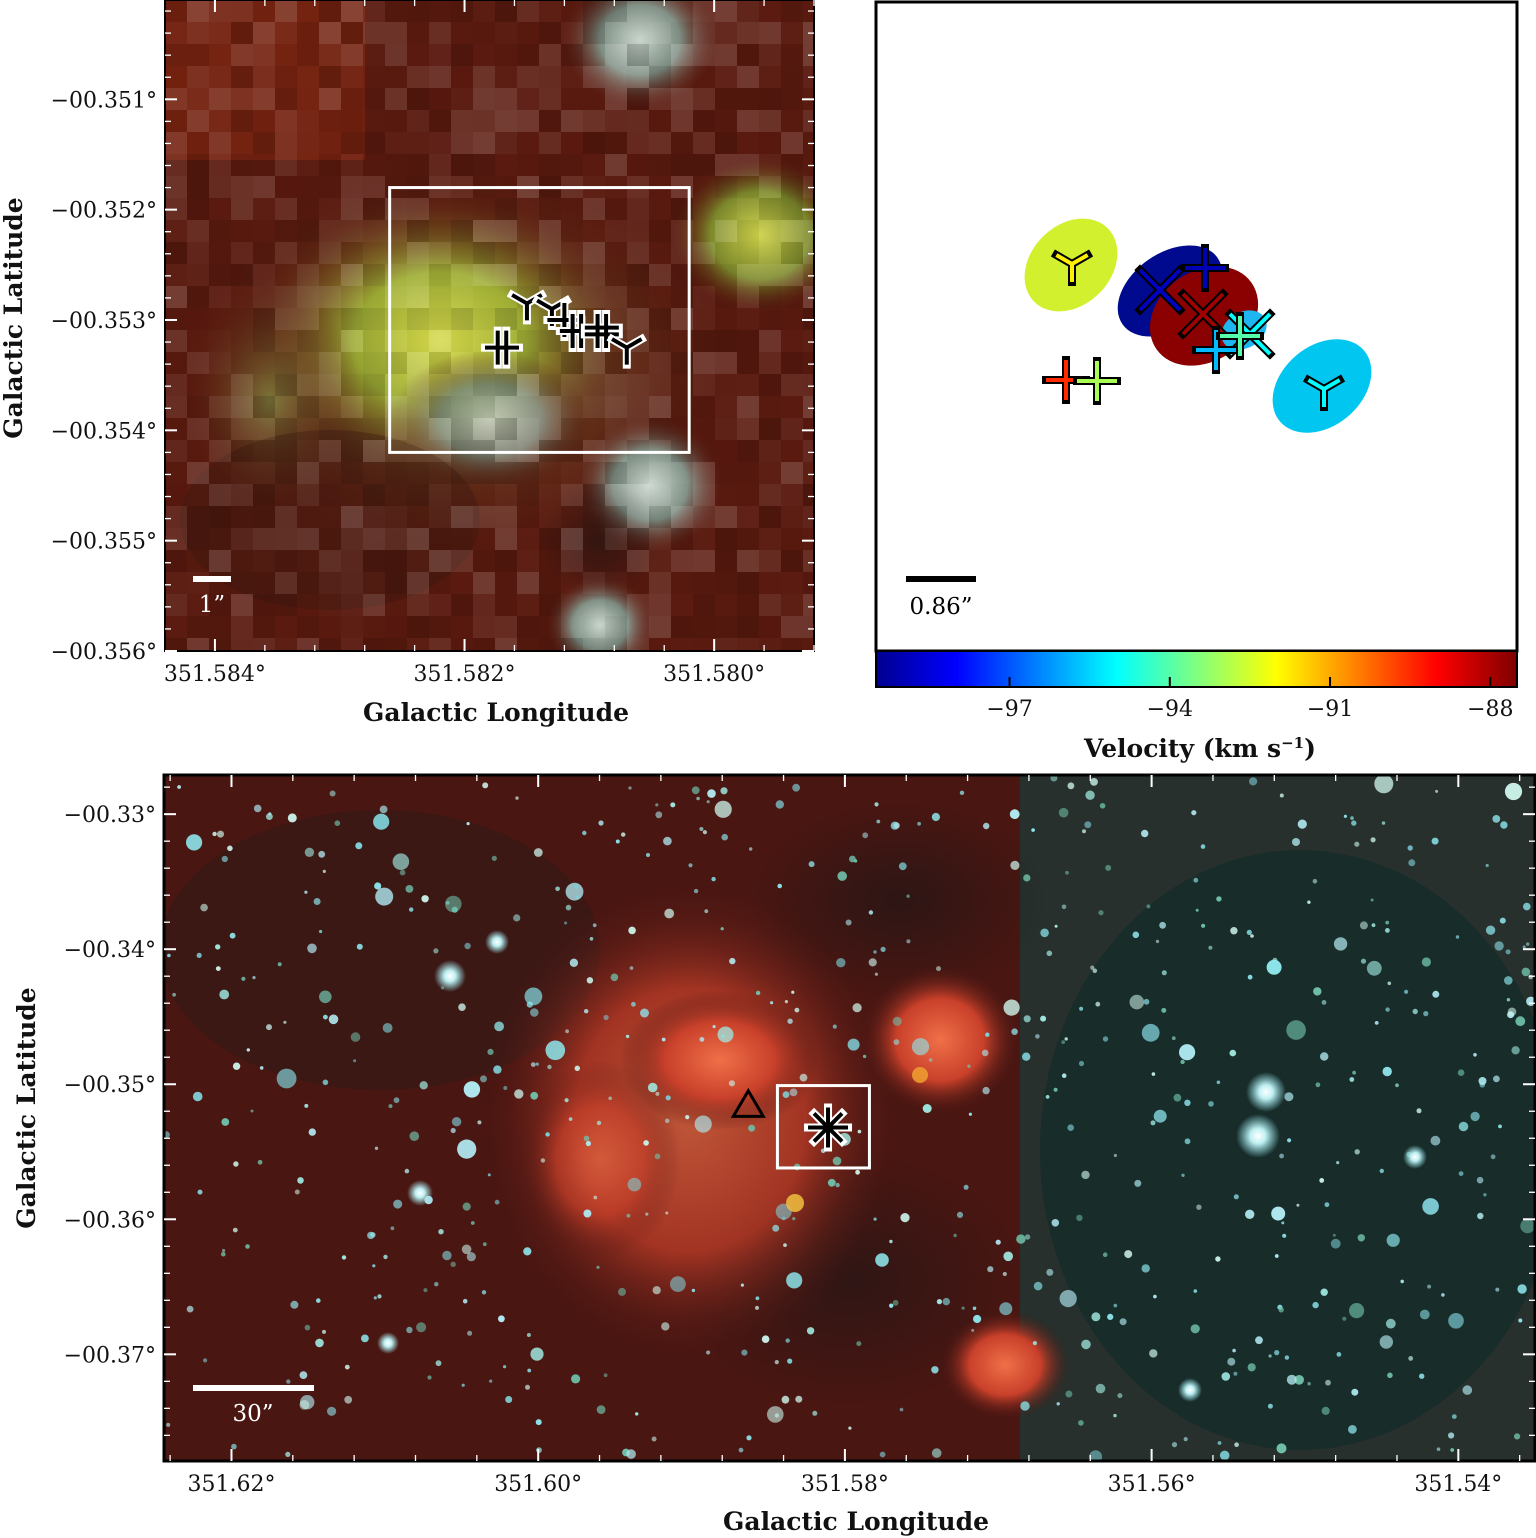  I want to click on zoom-box, so click(539, 320).